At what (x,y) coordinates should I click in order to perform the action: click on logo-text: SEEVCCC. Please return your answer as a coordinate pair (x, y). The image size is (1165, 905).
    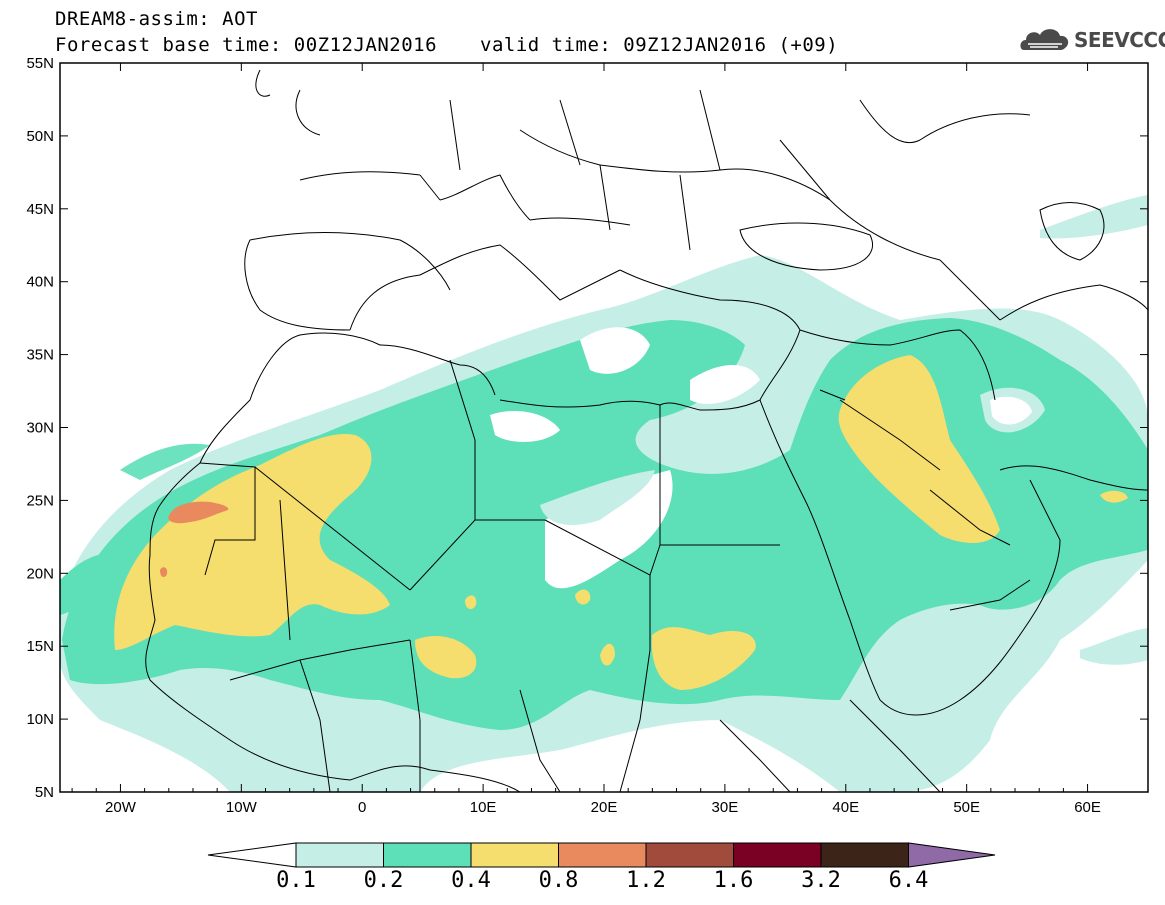
    Looking at the image, I should click on (1119, 40).